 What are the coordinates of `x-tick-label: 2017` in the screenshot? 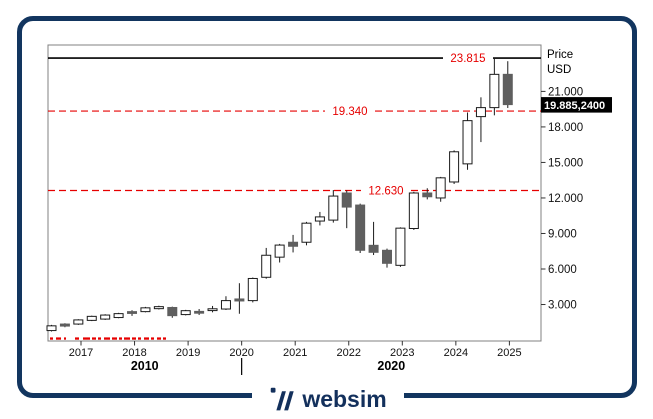 It's located at (81, 353).